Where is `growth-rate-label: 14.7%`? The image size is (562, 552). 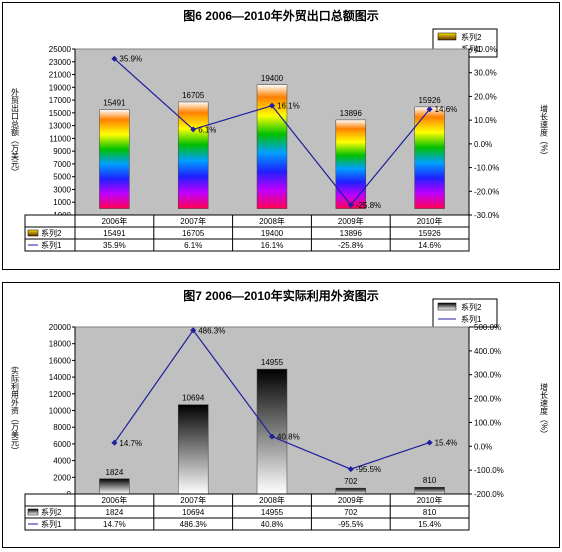 growth-rate-label: 14.7% is located at coordinates (130, 443).